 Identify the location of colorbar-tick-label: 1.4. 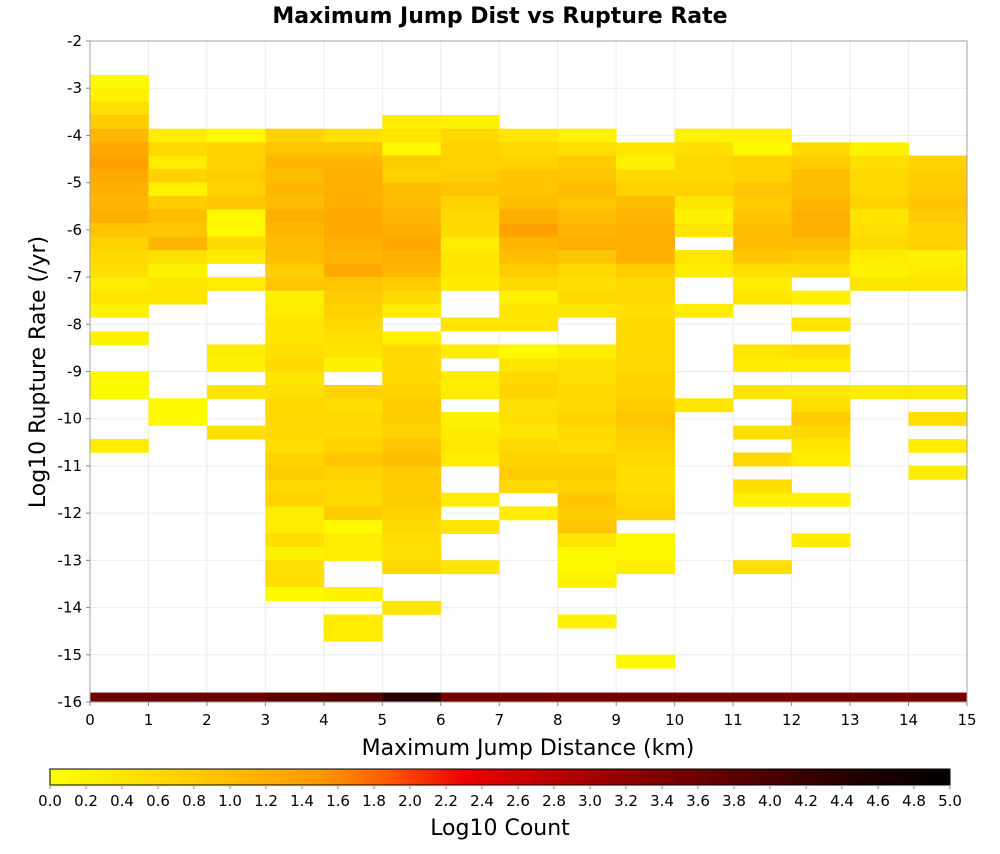
(302, 801).